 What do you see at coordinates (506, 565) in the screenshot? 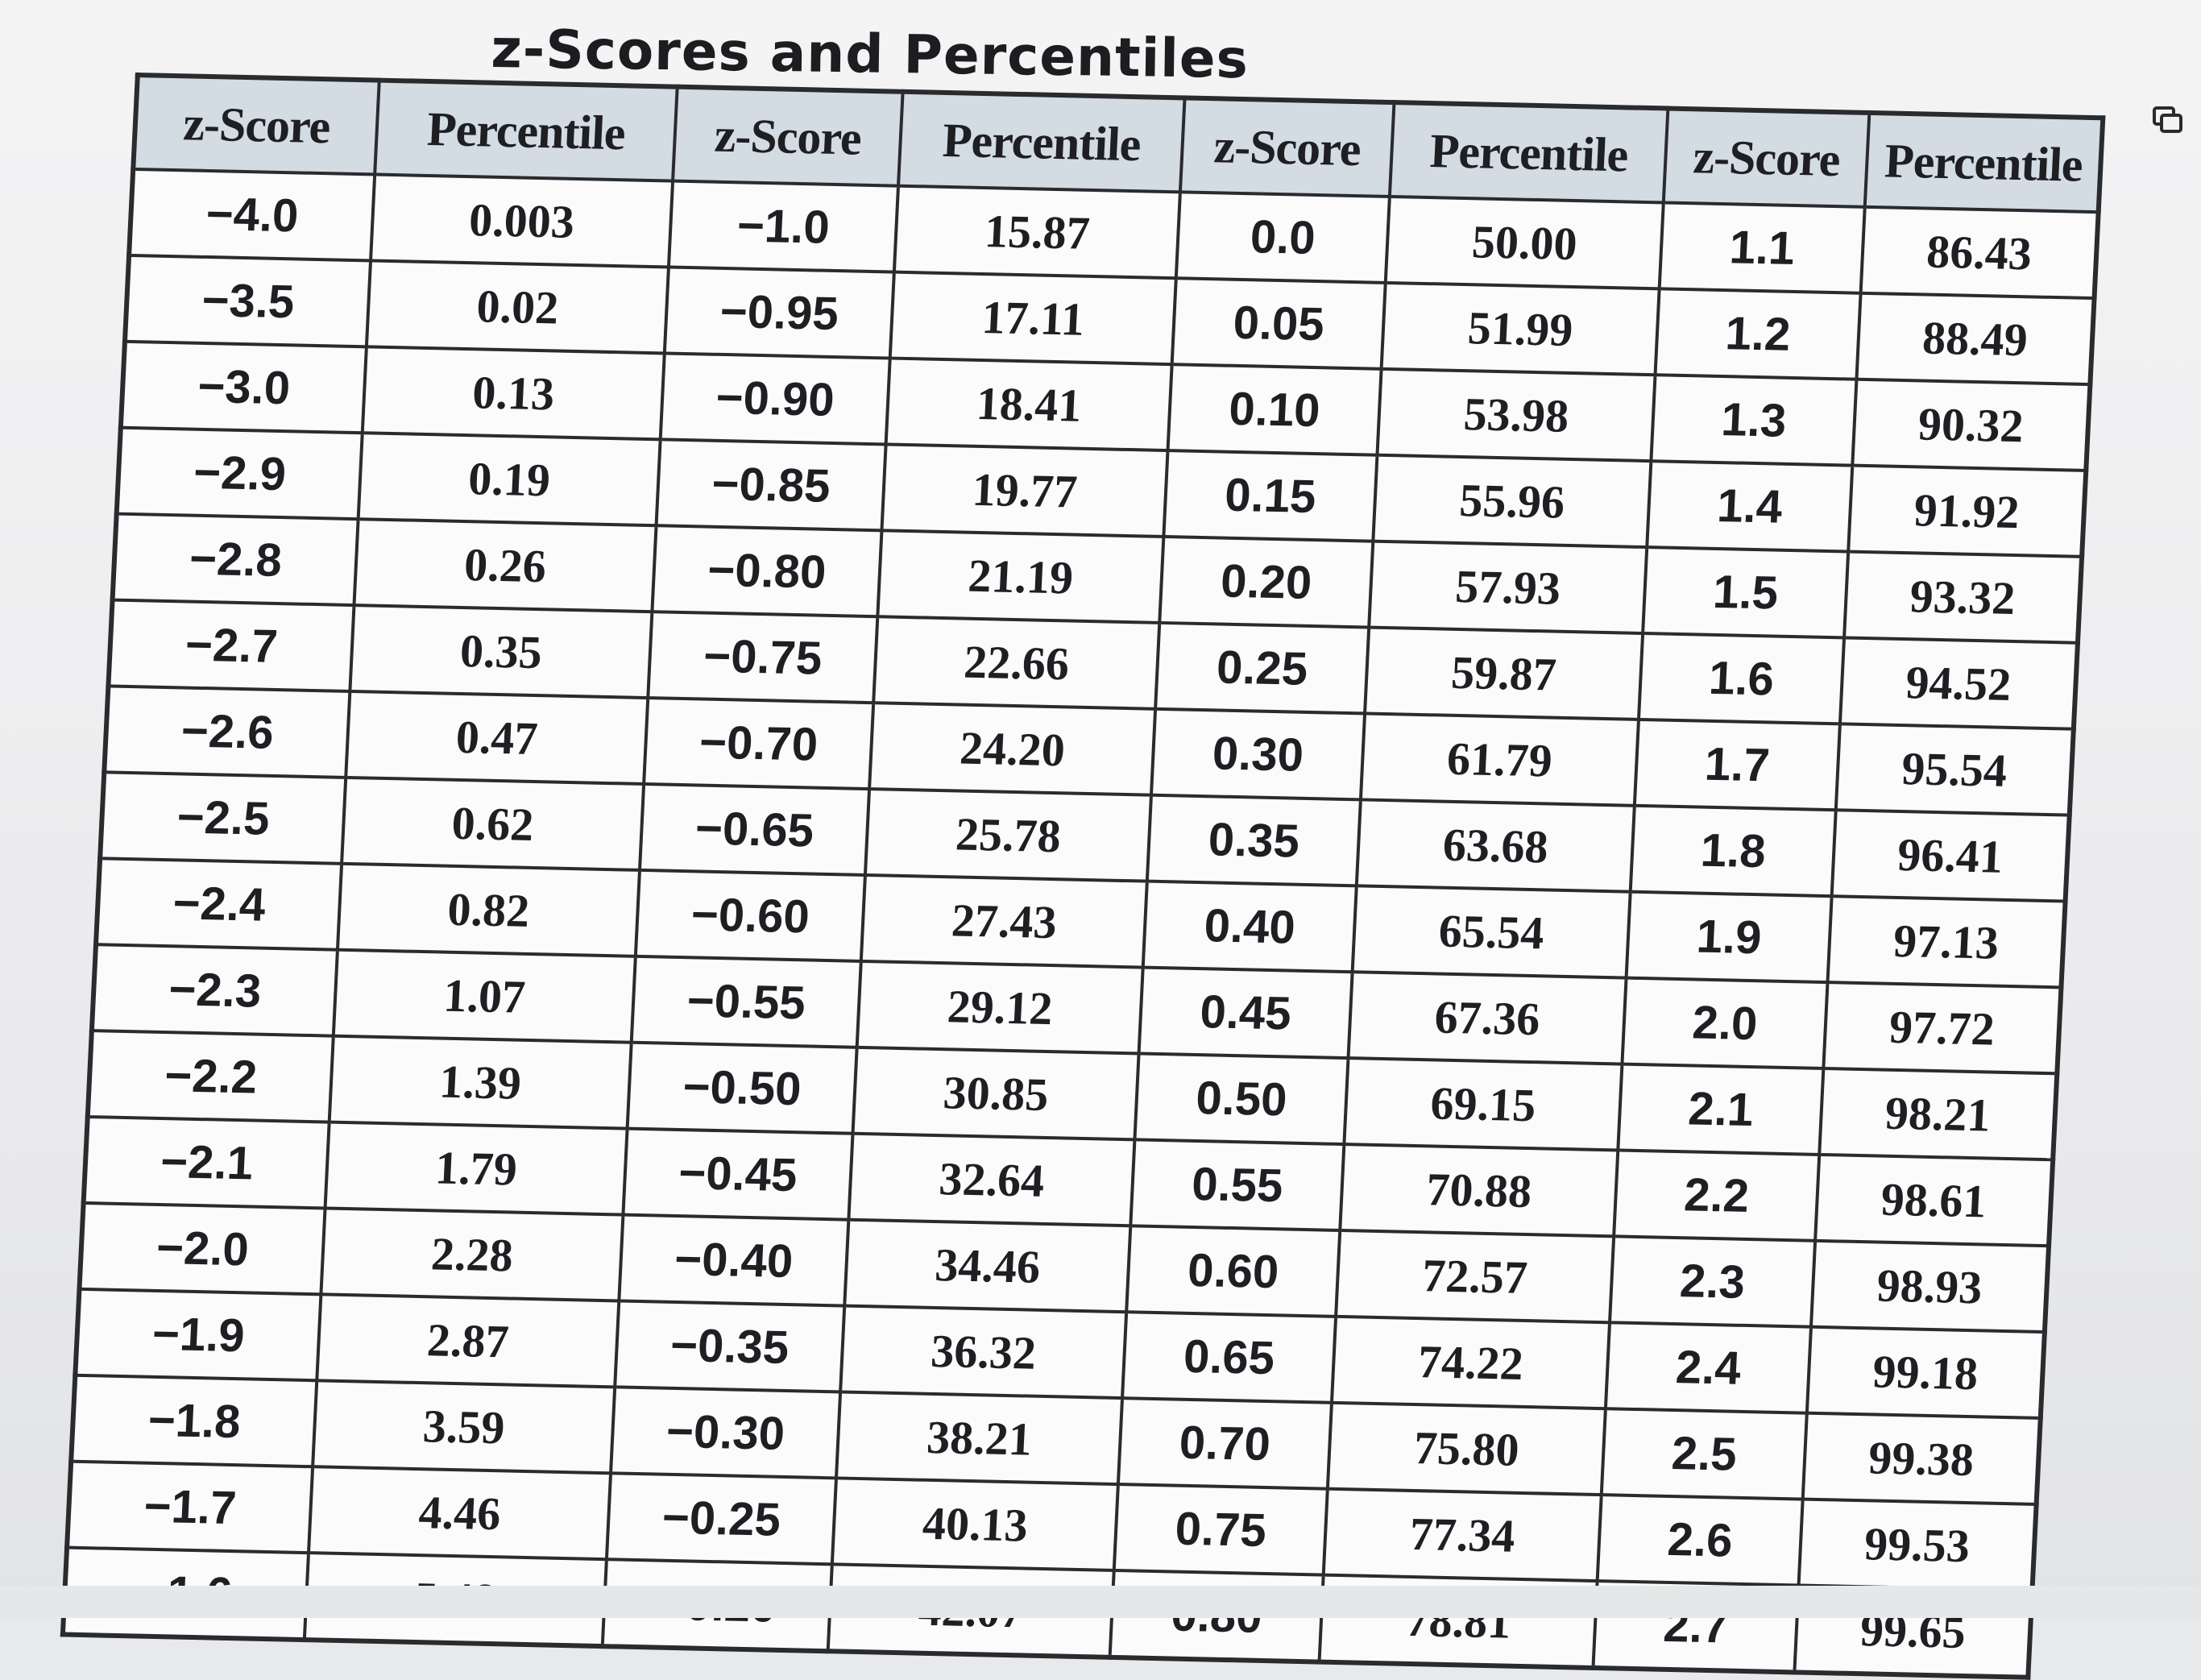
I see `percentile-cell: 0.26` at bounding box center [506, 565].